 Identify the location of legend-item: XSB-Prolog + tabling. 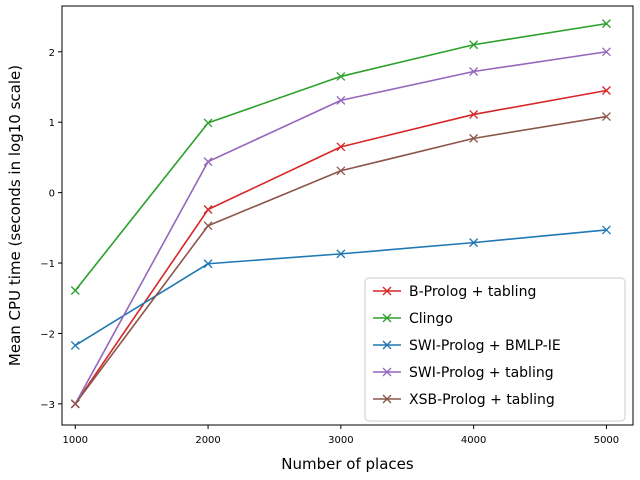
(464, 400).